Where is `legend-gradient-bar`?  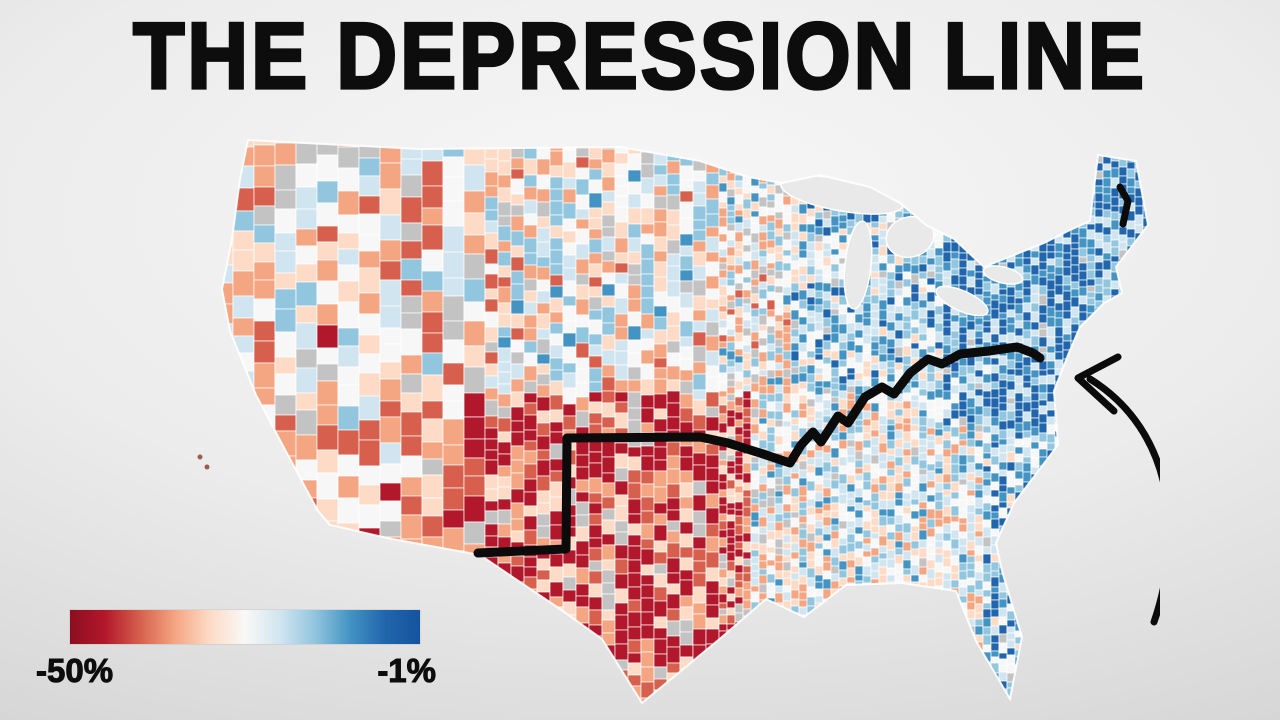 legend-gradient-bar is located at coordinates (245, 627).